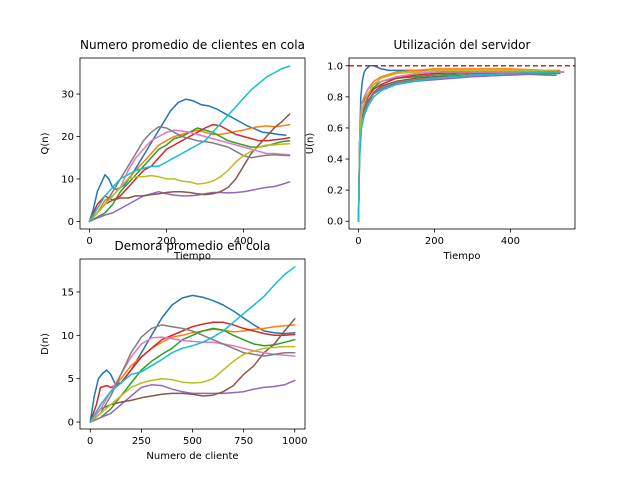 The height and width of the screenshot is (480, 640). What do you see at coordinates (193, 246) in the screenshot?
I see `delay-chart-title: Demora promedio en cola` at bounding box center [193, 246].